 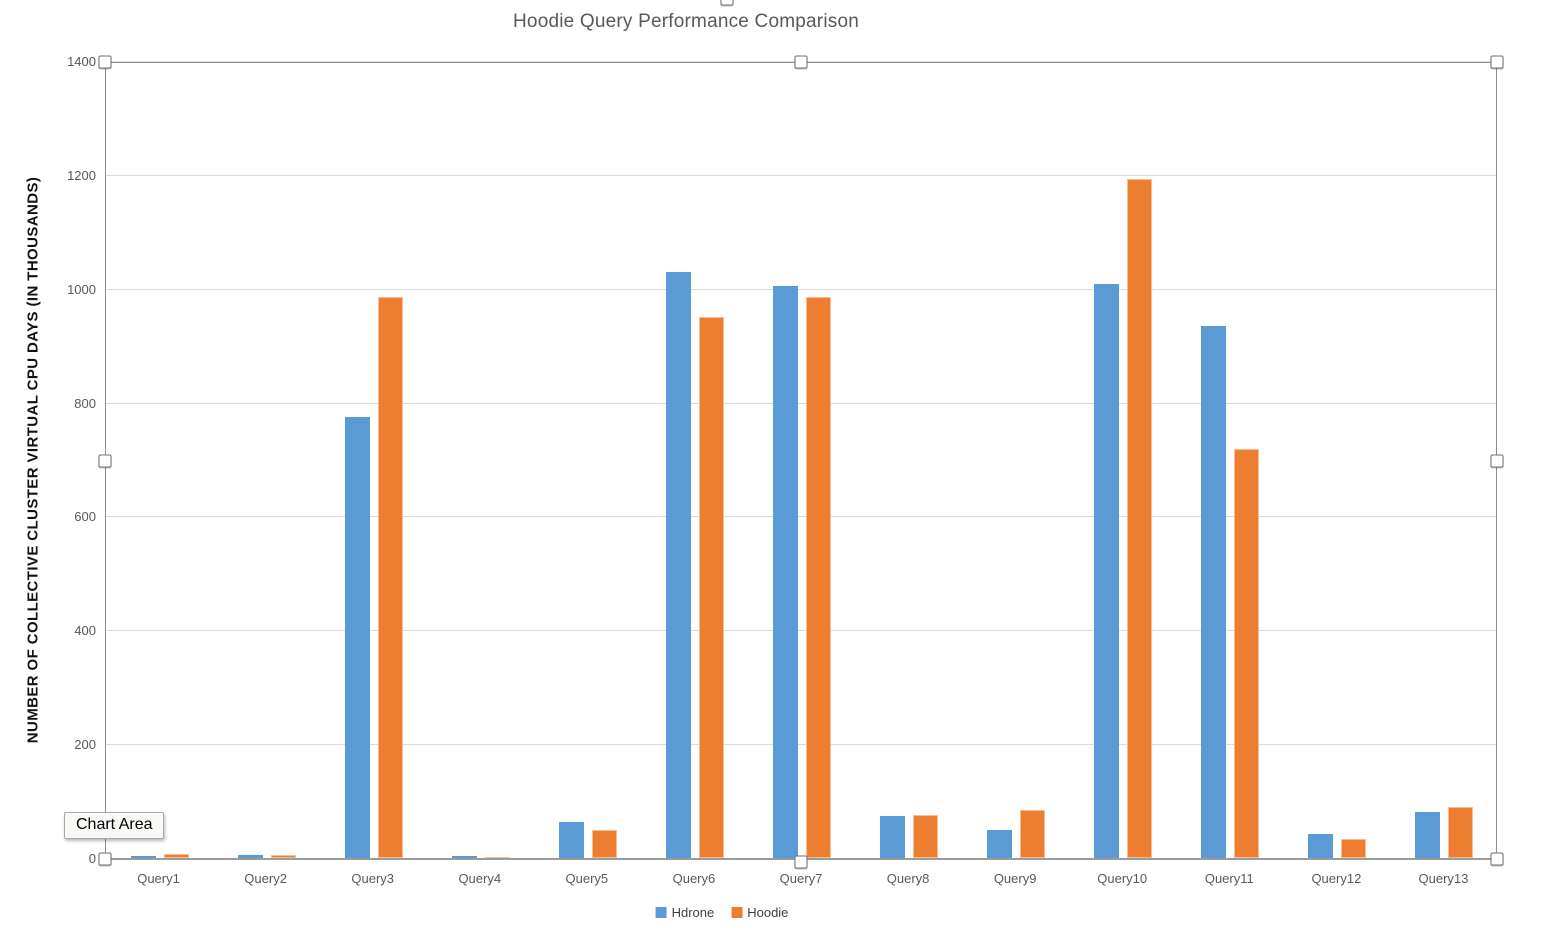 I want to click on selection-handle-s, so click(x=801, y=862).